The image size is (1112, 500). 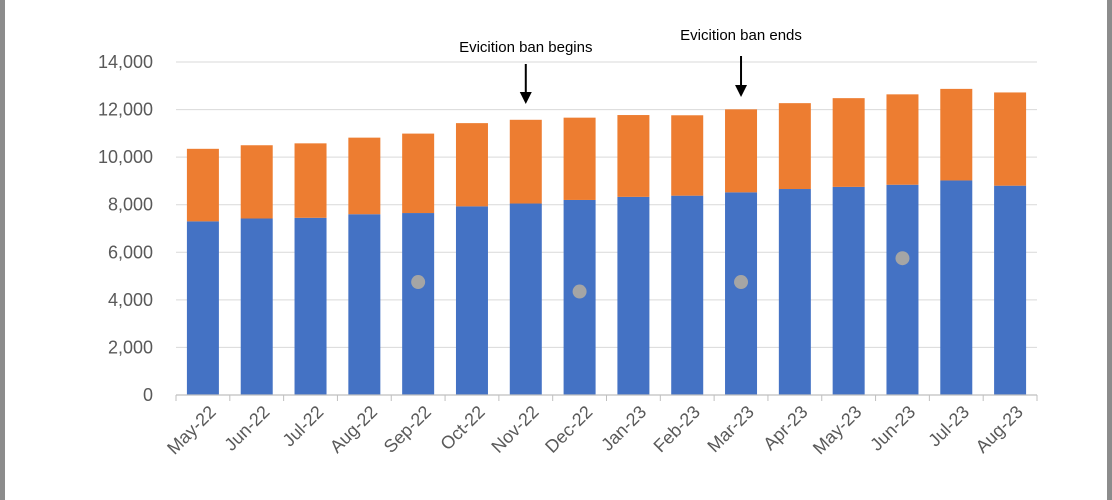 I want to click on x-tick-label: Dec-22, so click(x=568, y=429).